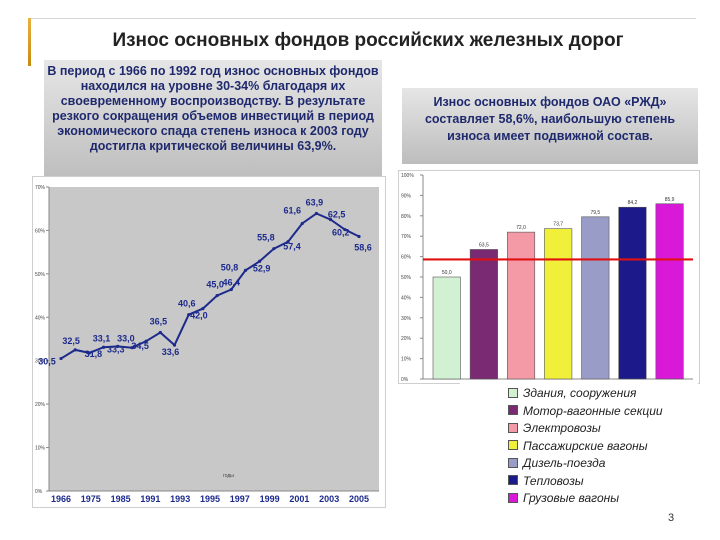 This screenshot has width=720, height=540. Describe the element at coordinates (121, 499) in the screenshot. I see `x-tick-label: 1985` at that location.